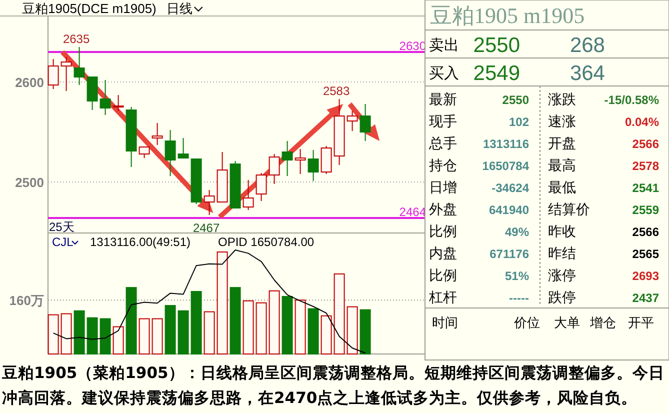 The height and width of the screenshot is (414, 669). I want to click on text: 价位, so click(526, 322).